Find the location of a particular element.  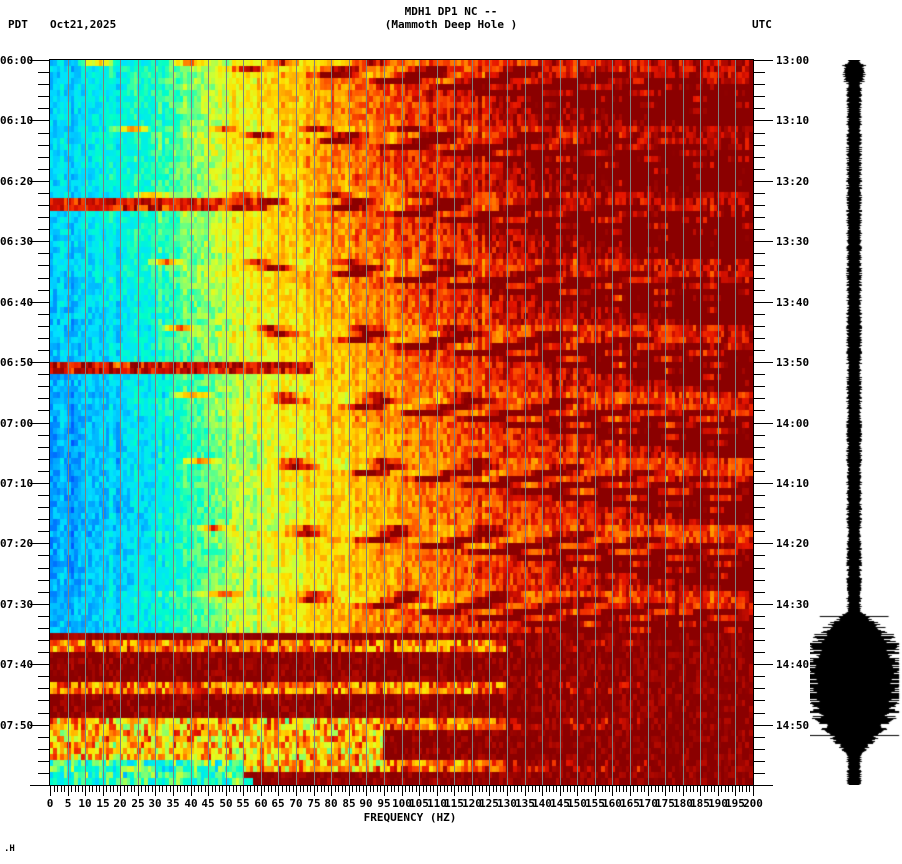

timezone-label-left: PDT is located at coordinates (18, 24).